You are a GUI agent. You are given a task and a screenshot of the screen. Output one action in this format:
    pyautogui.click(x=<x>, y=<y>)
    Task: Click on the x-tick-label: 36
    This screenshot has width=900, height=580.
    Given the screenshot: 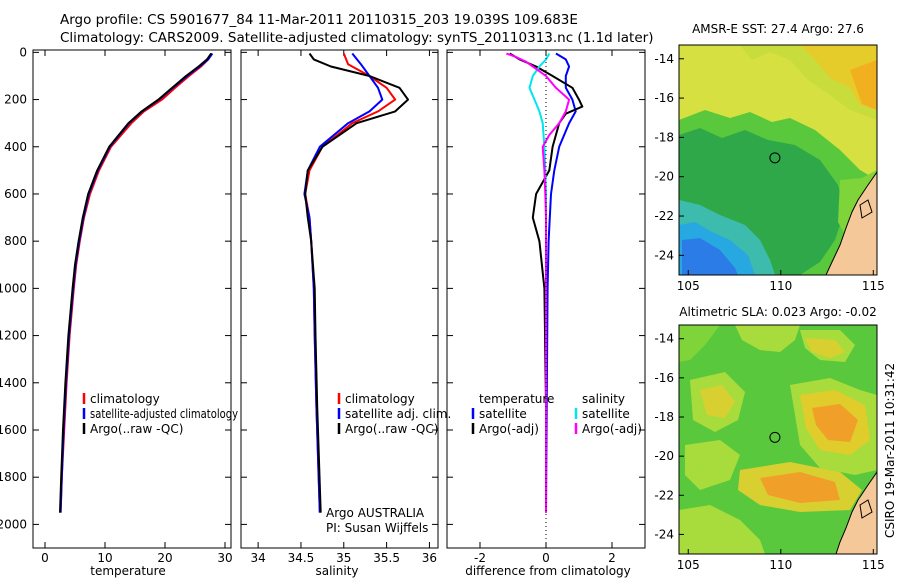 What is the action you would take?
    pyautogui.click(x=429, y=558)
    